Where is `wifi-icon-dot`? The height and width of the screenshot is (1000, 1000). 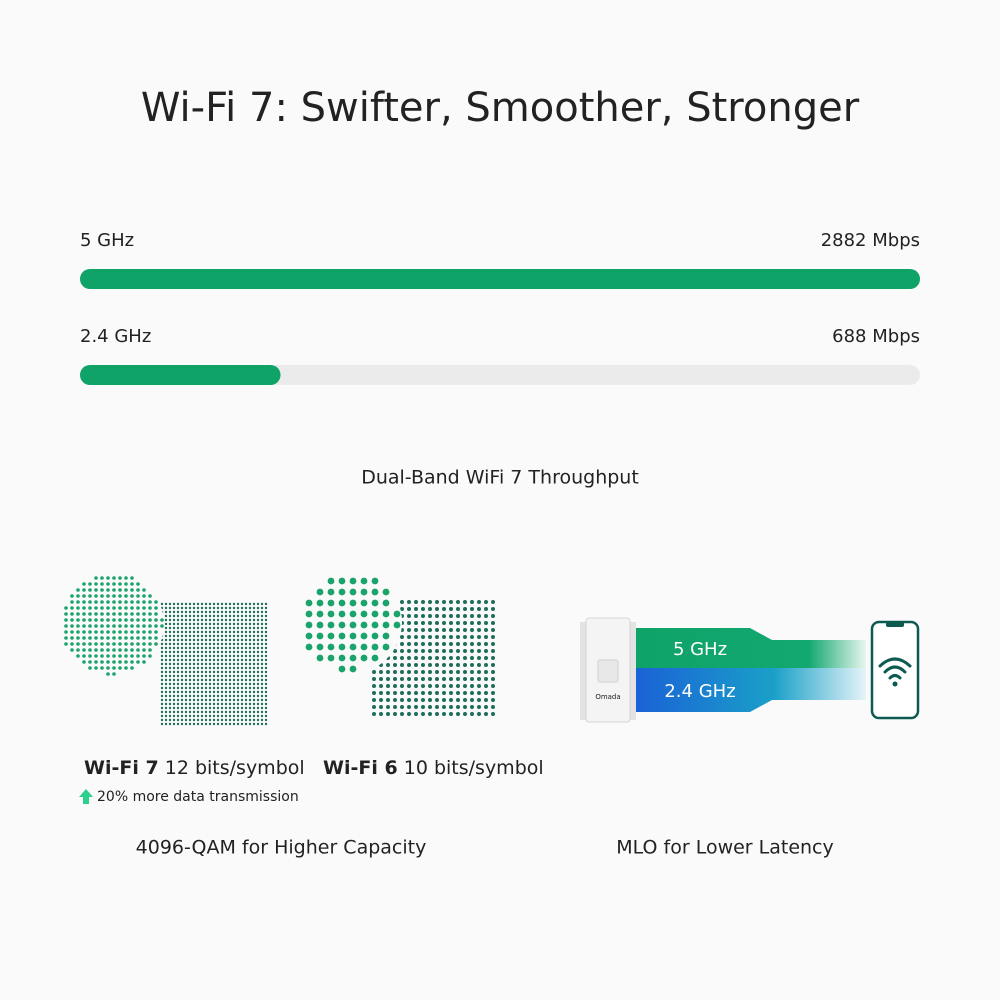 wifi-icon-dot is located at coordinates (895, 684).